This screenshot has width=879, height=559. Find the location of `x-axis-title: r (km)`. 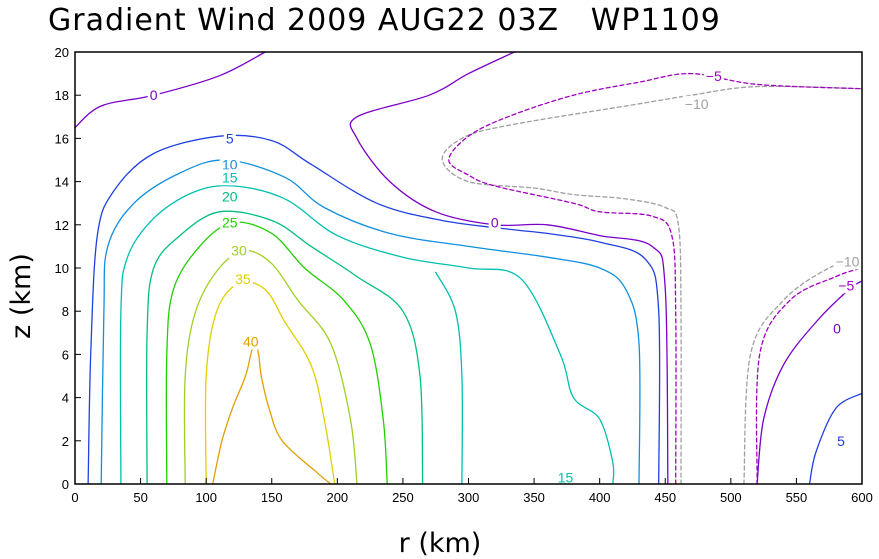

x-axis-title: r (km) is located at coordinates (440, 543).